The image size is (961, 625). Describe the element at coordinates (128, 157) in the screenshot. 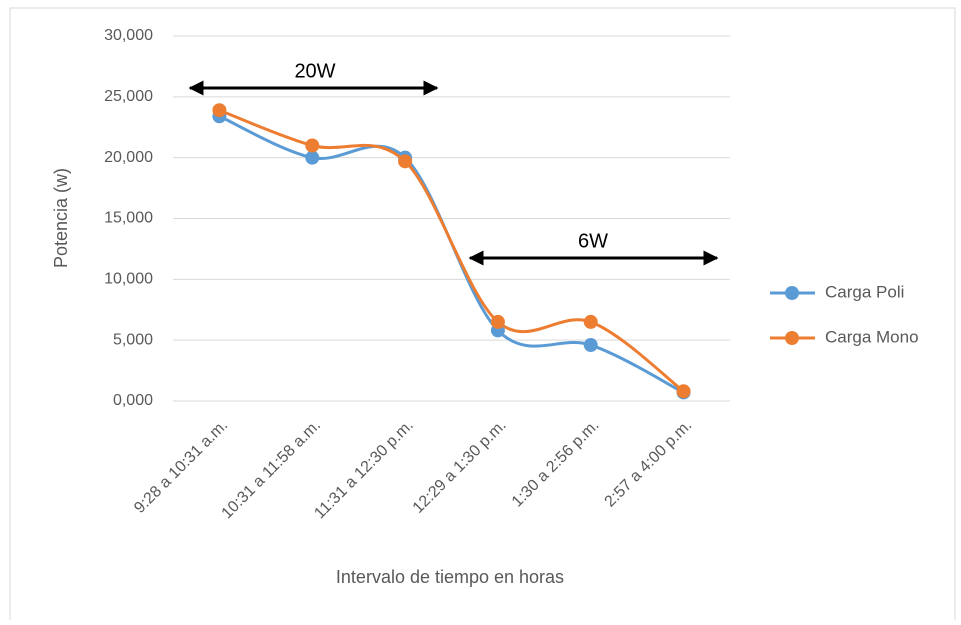

I see `y-tick-label: 20,000` at that location.